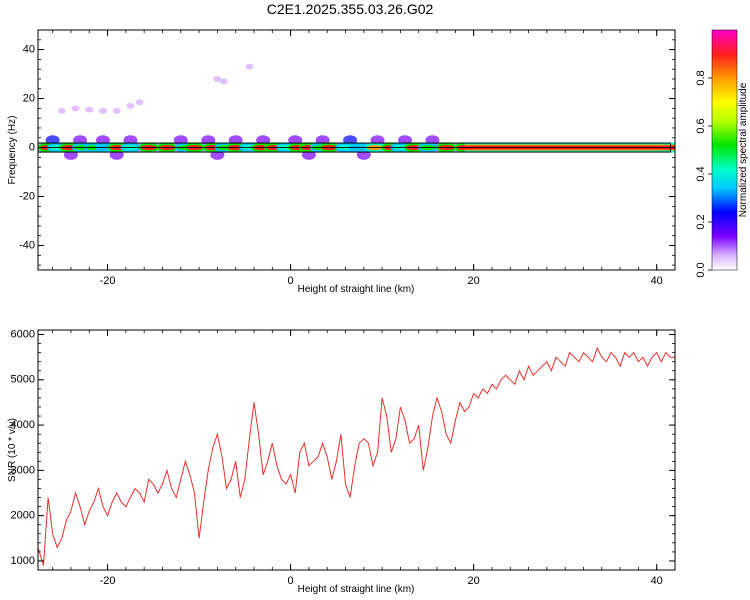  I want to click on colorbar-label: Normalized spectral amplitude, so click(743, 149).